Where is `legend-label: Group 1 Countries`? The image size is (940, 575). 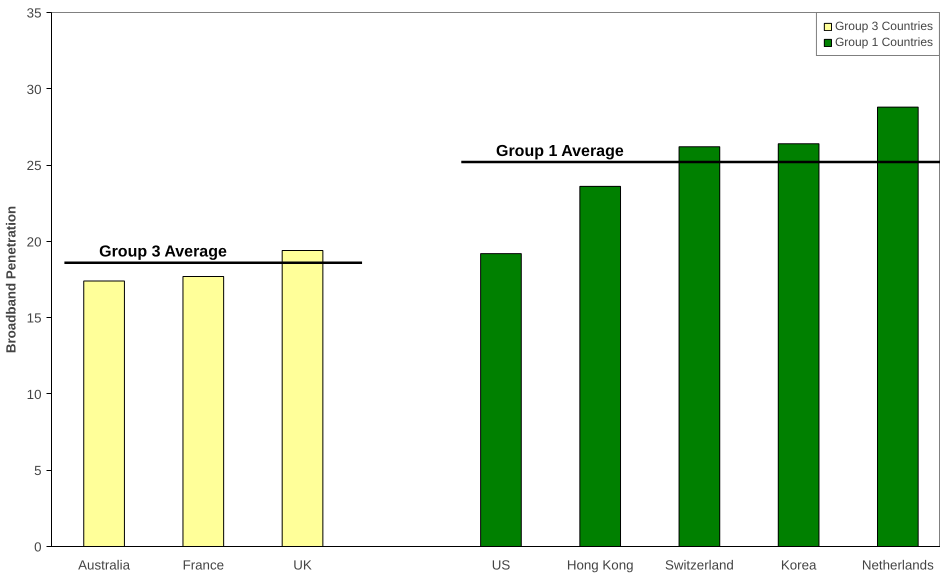
legend-label: Group 1 Countries is located at coordinates (883, 42).